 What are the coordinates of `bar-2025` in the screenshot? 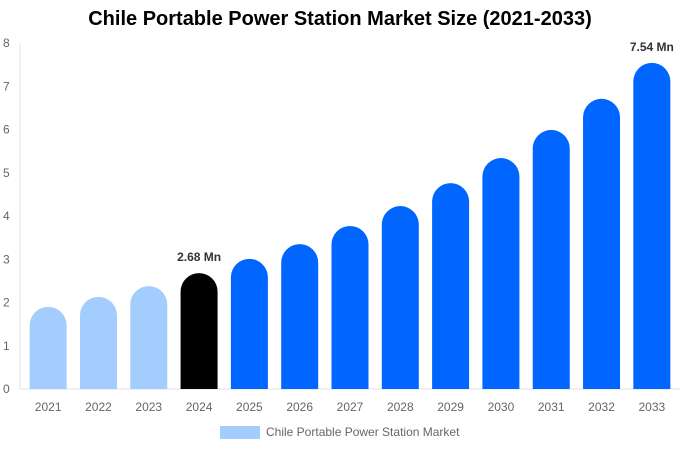 It's located at (249, 323).